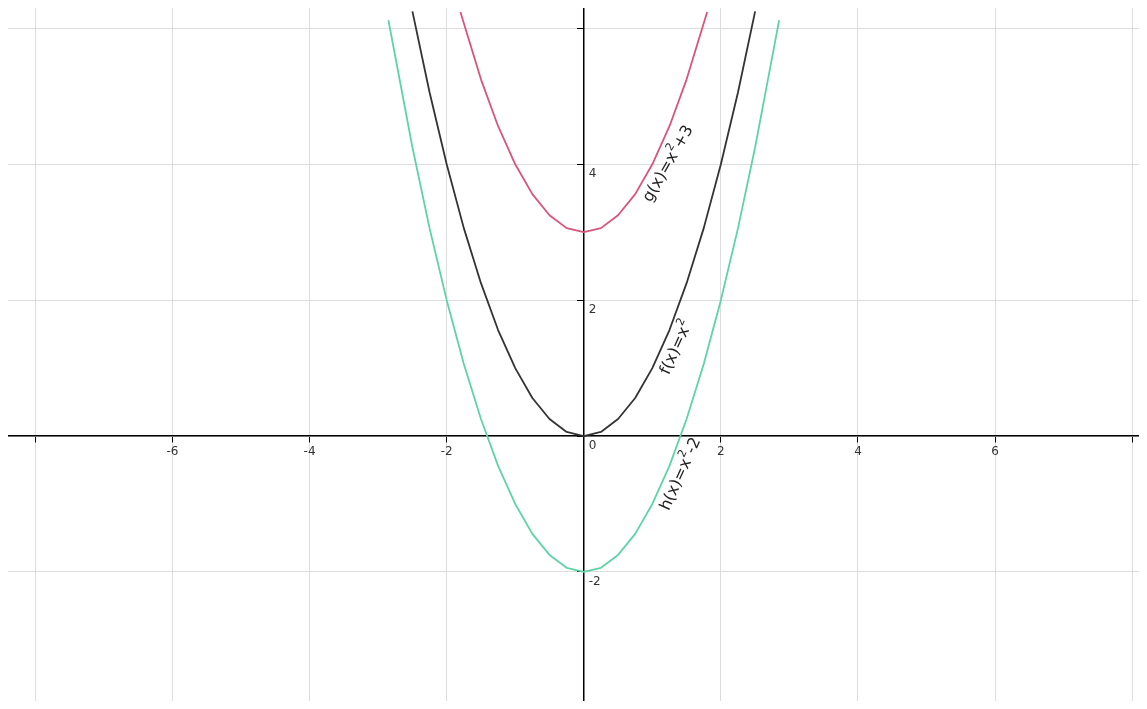  What do you see at coordinates (858, 451) in the screenshot?
I see `x-tick-label: 4` at bounding box center [858, 451].